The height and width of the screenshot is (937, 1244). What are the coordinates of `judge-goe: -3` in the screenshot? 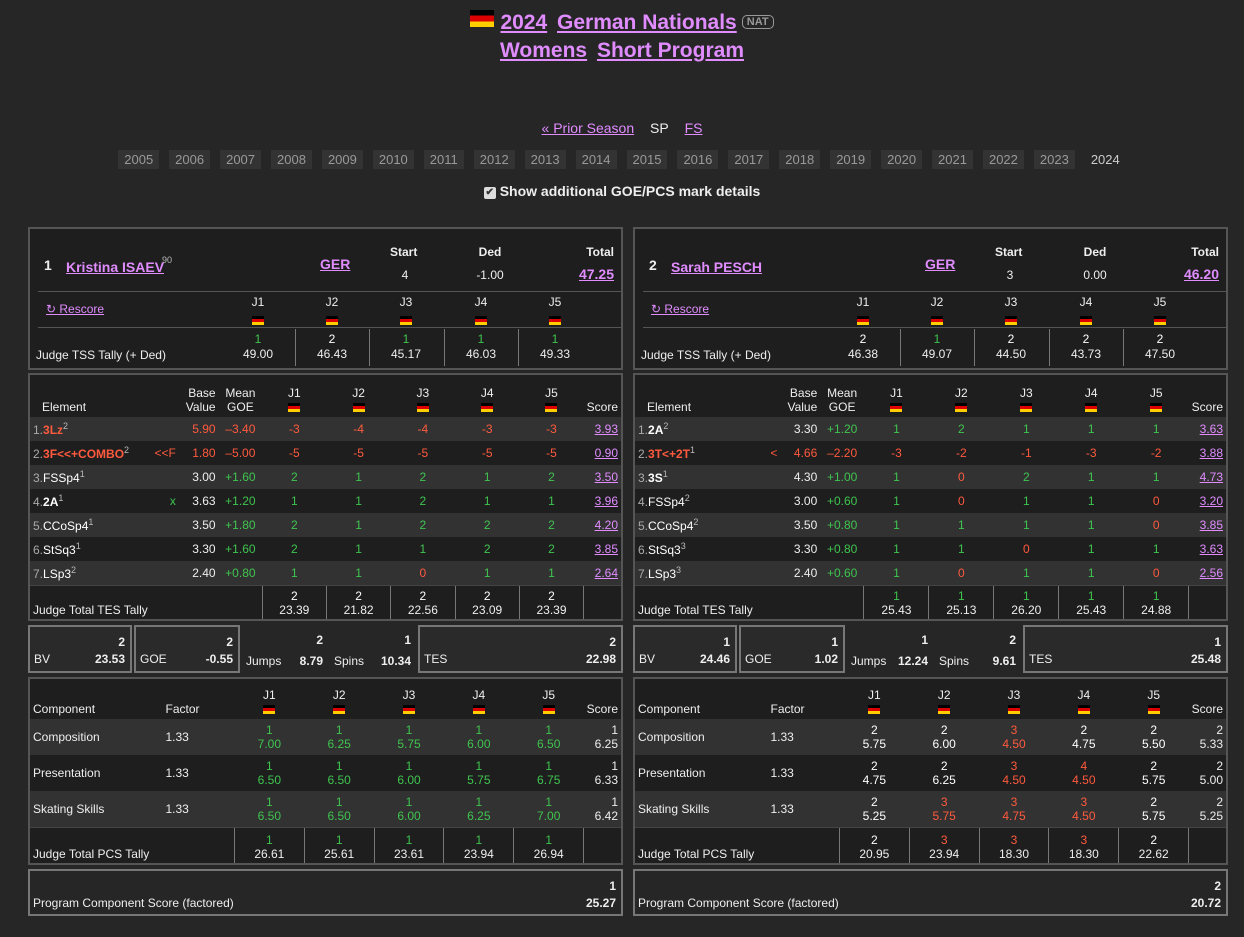 It's located at (294, 429).